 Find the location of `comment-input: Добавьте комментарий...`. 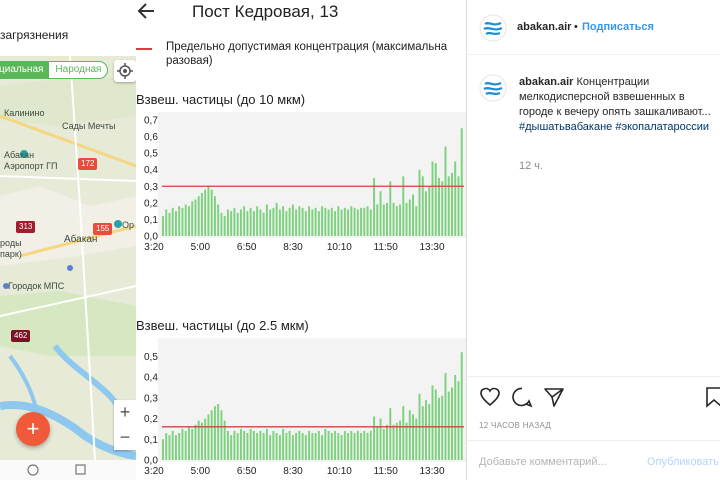

comment-input: Добавьте комментарий... is located at coordinates (543, 462).